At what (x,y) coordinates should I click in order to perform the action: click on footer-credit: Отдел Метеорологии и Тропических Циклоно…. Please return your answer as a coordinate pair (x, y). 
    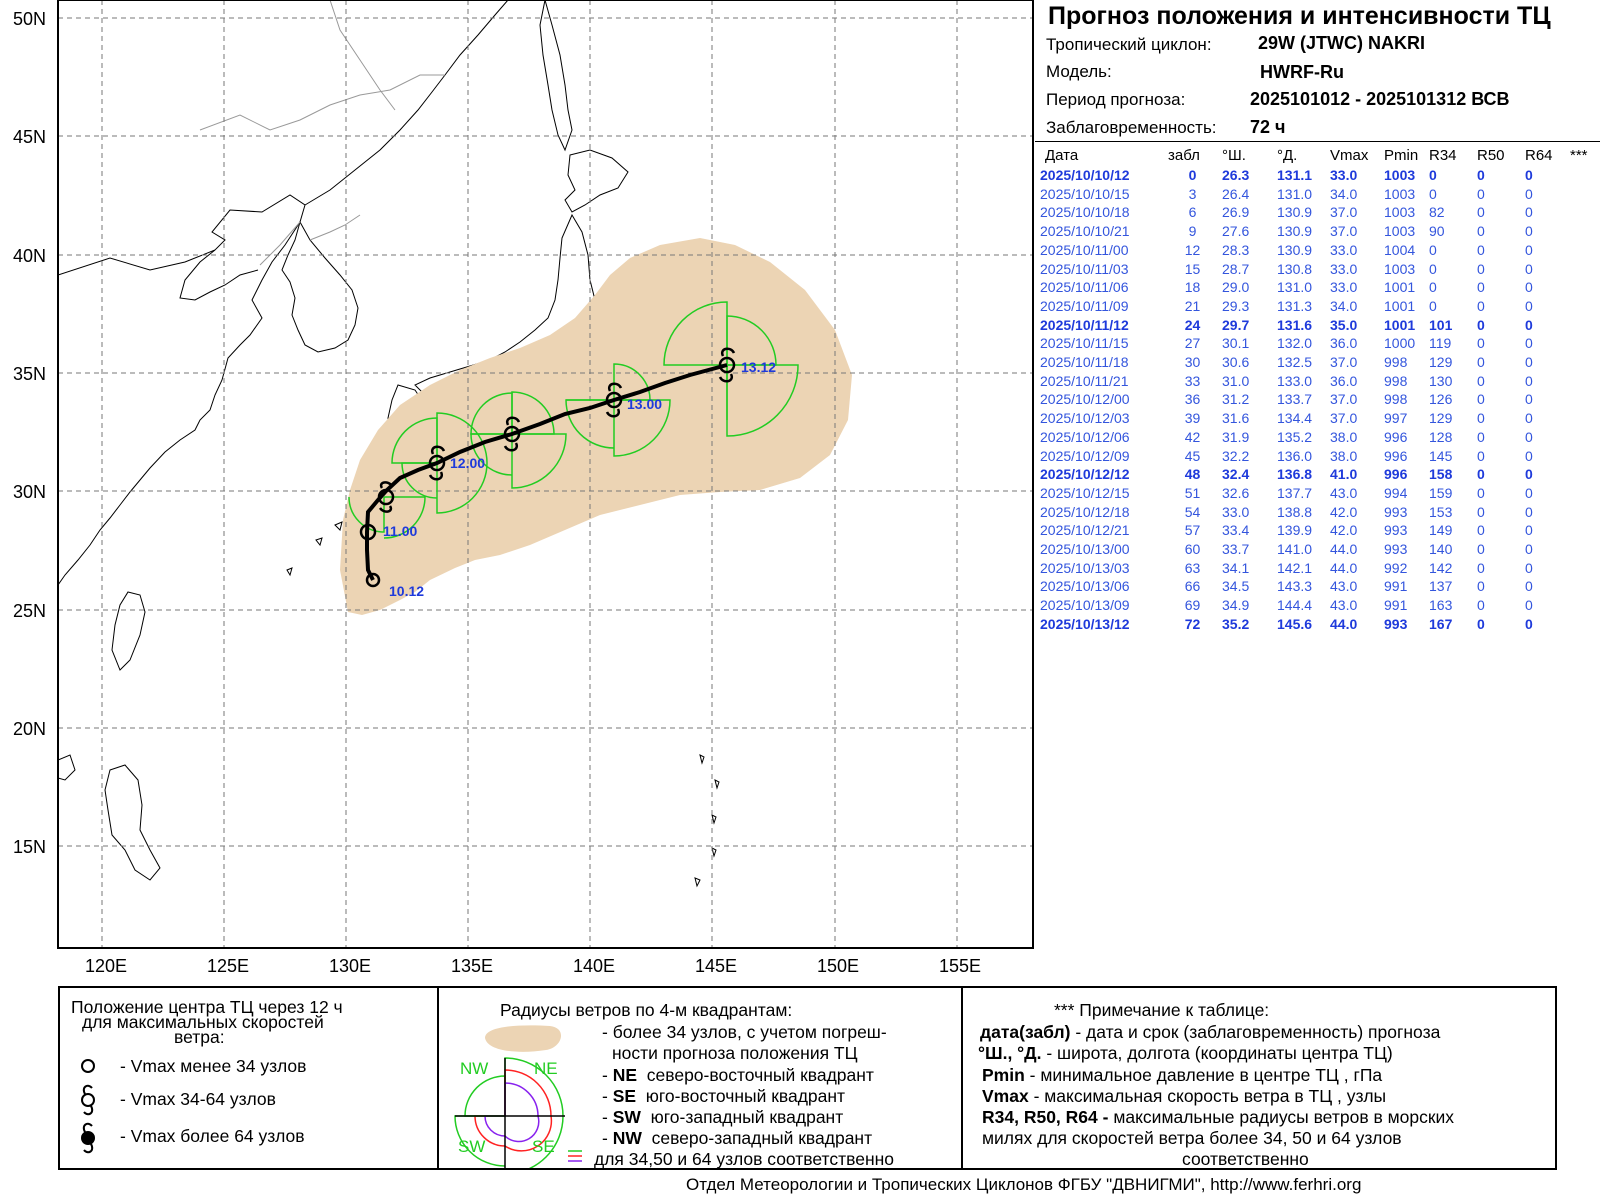
    Looking at the image, I should click on (1024, 1184).